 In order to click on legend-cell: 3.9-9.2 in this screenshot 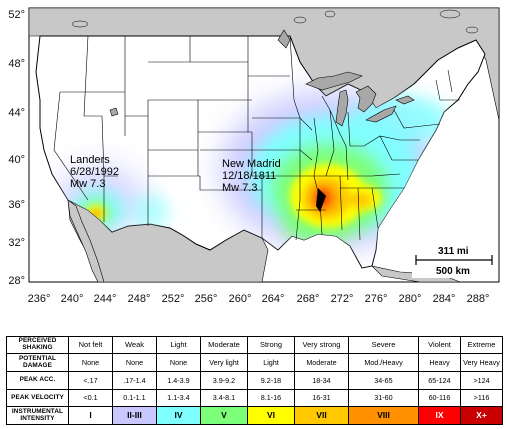, I will do `click(224, 380)`.